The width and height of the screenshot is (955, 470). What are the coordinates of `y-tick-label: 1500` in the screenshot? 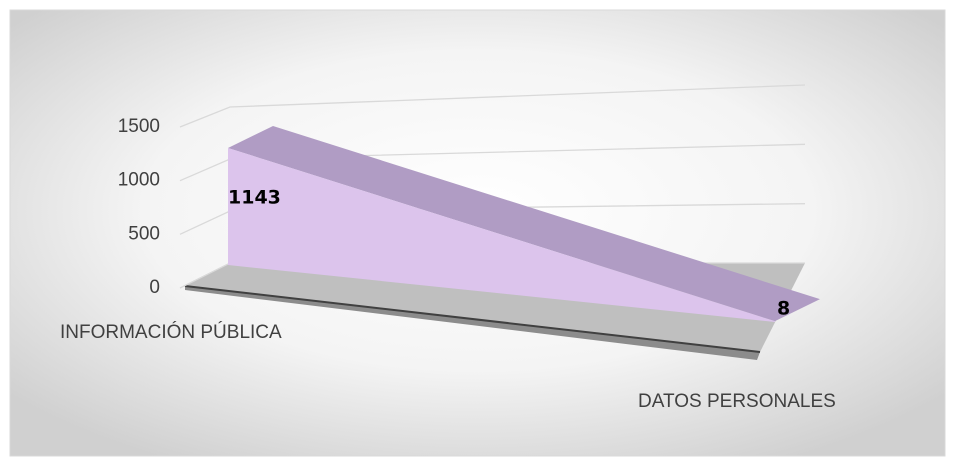 It's located at (139, 126).